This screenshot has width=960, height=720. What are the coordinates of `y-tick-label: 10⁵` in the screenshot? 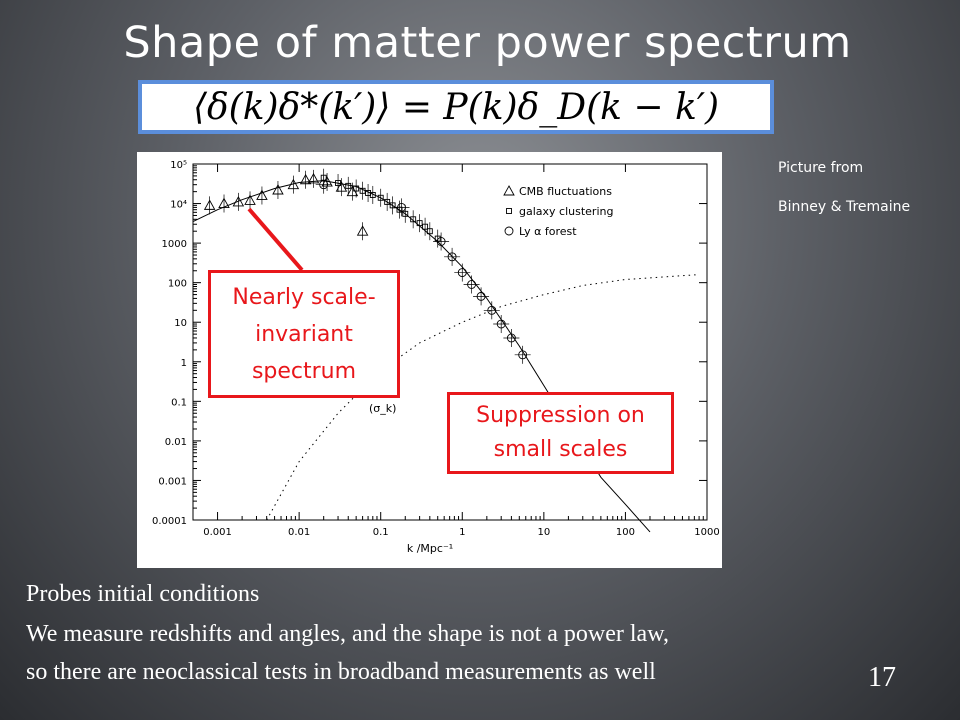 It's located at (178, 165).